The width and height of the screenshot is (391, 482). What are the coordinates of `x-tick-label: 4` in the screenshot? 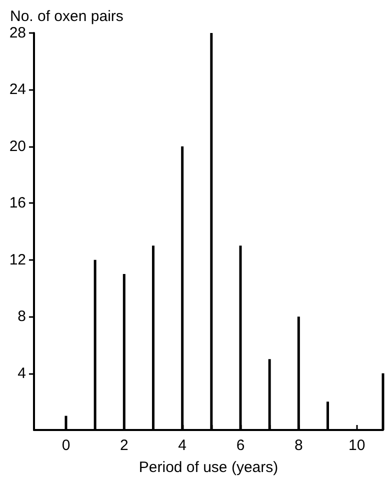 It's located at (182, 445).